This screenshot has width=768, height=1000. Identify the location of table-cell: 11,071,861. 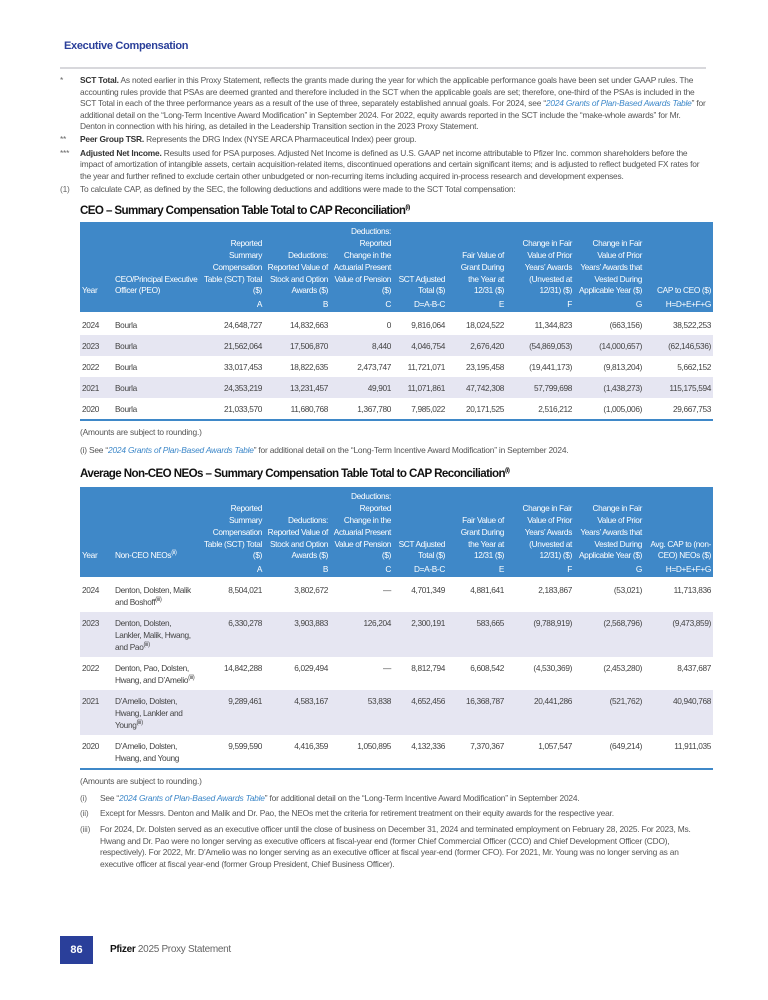
(426, 388).